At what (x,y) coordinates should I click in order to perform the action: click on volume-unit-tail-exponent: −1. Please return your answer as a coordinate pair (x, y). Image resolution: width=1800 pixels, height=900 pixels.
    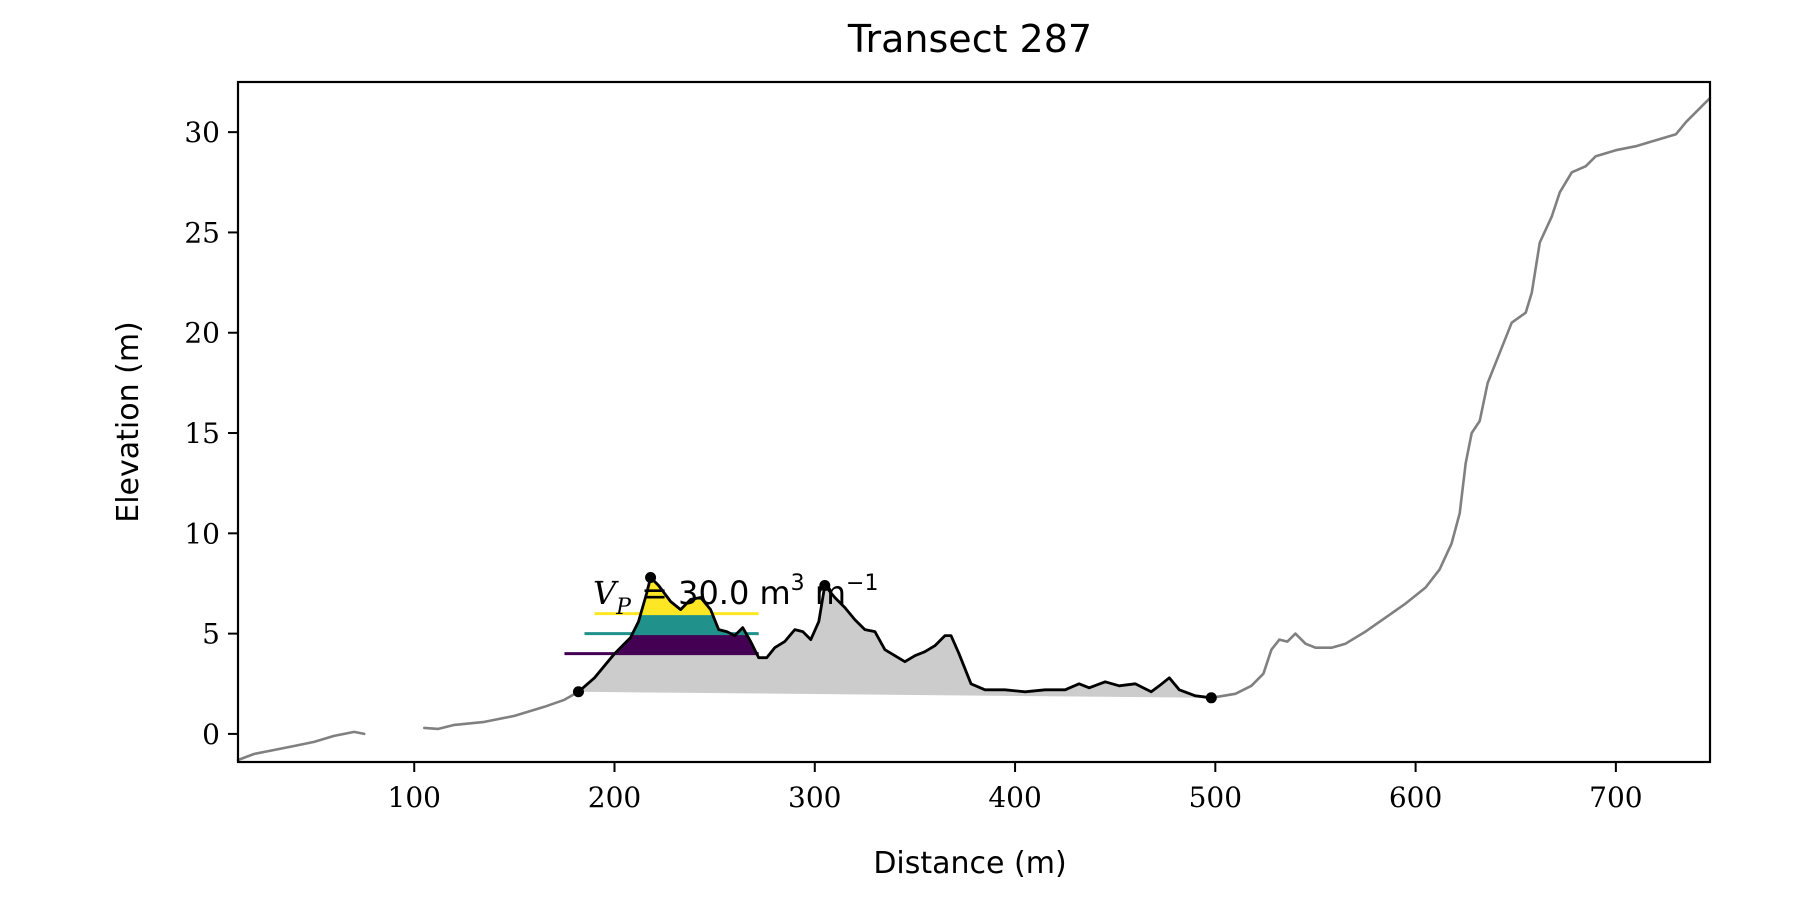
    Looking at the image, I should click on (862, 583).